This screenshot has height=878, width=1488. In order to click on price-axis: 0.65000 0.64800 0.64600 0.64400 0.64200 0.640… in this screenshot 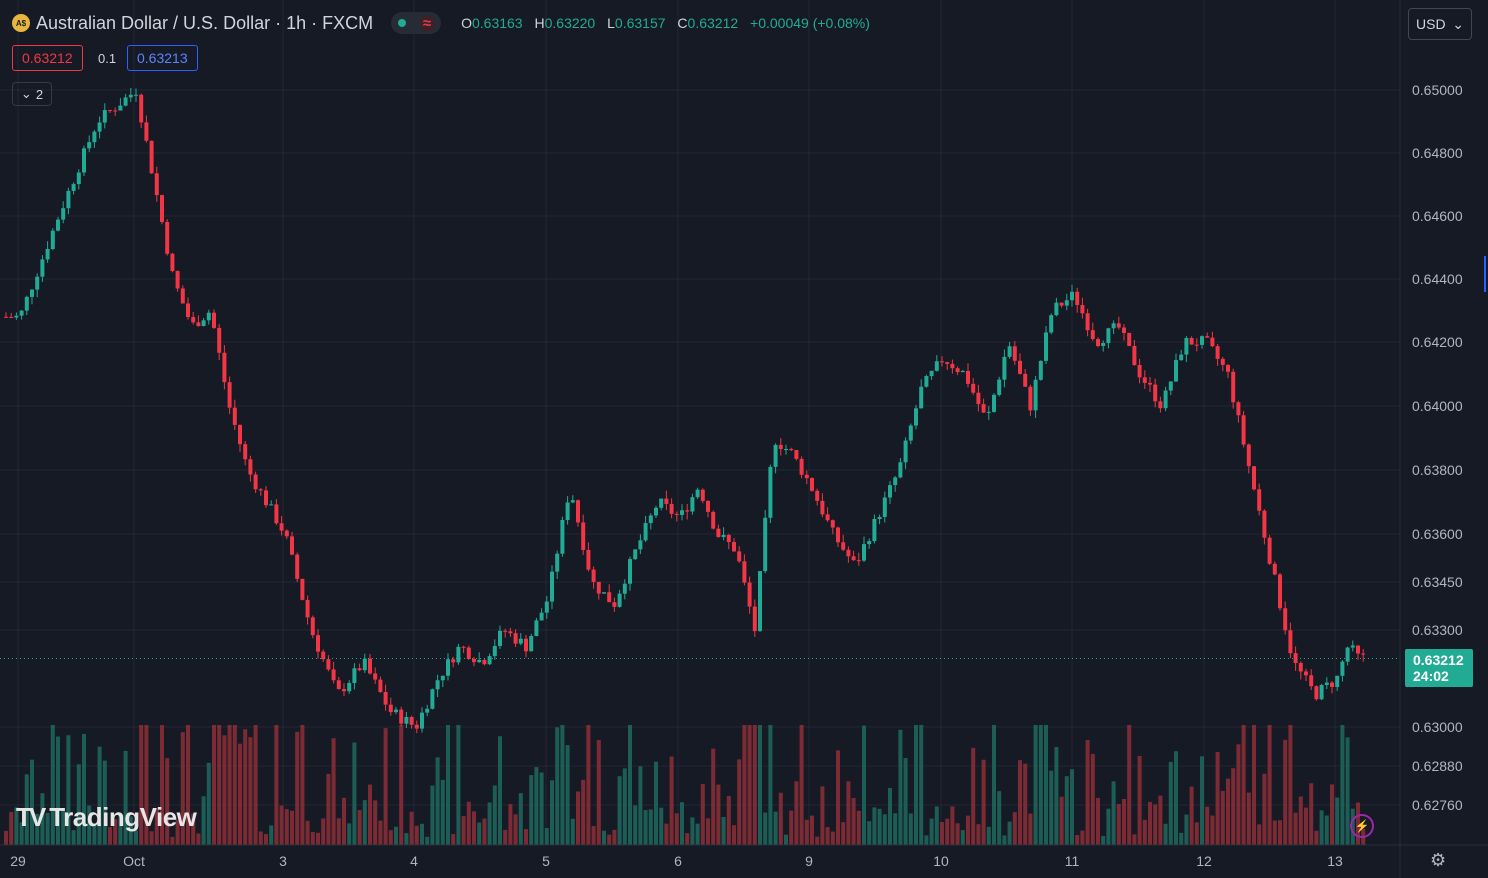, I will do `click(1437, 447)`.